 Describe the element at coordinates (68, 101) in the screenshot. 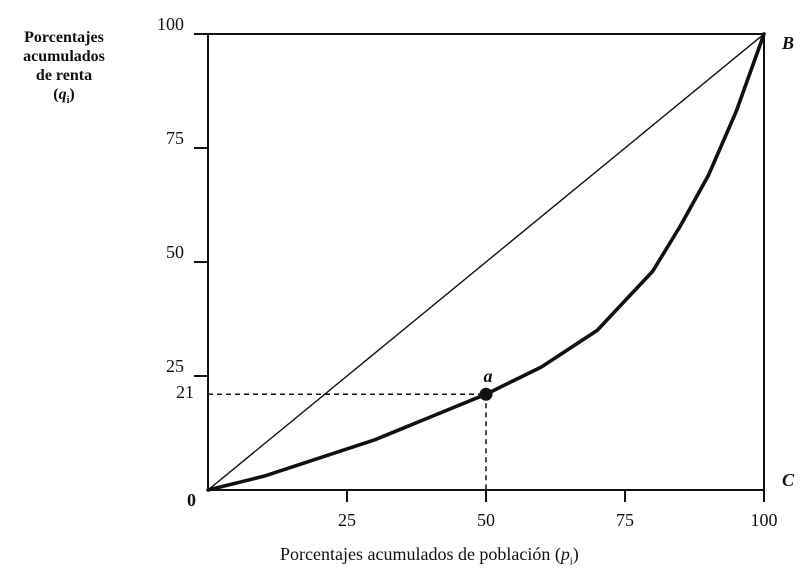

I see `y-axis-subscript: i` at that location.